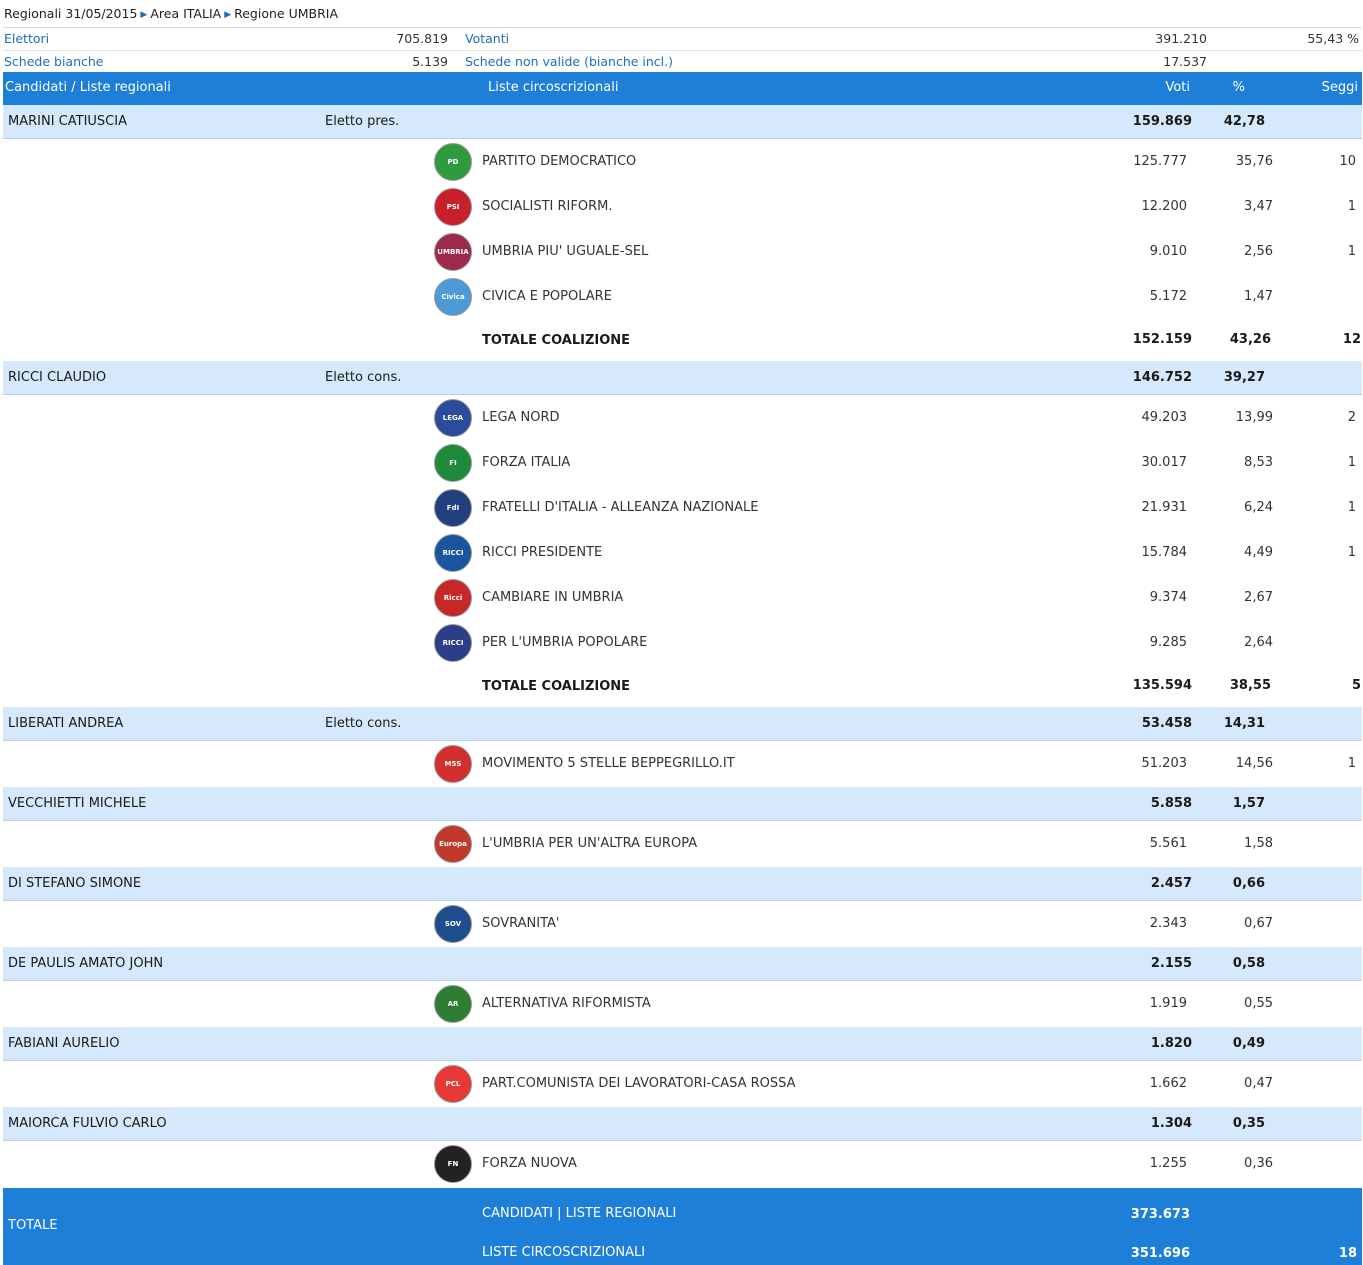  What do you see at coordinates (1258, 923) in the screenshot?
I see `party-pct: 0,67` at bounding box center [1258, 923].